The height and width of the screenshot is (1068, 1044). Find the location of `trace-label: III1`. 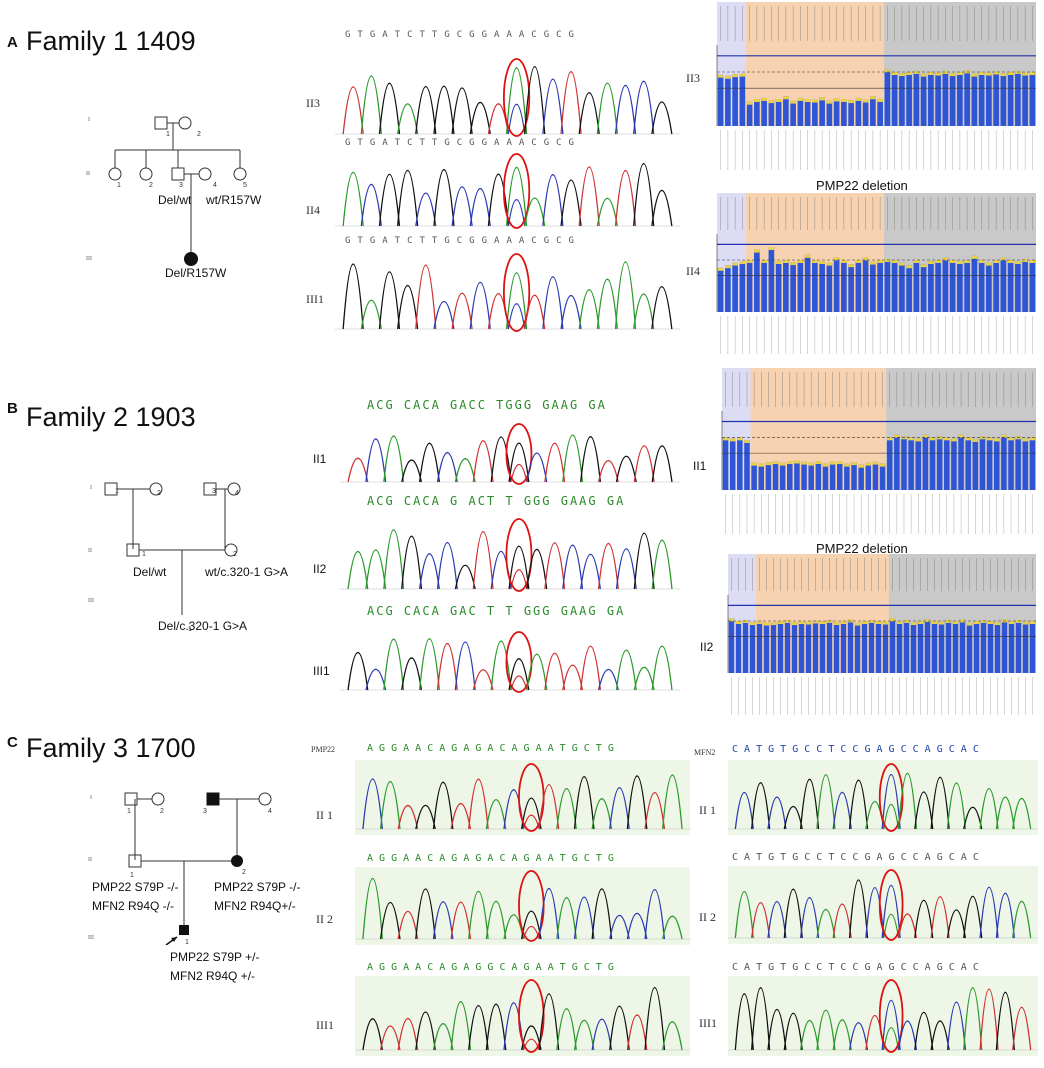

trace-label: III1 is located at coordinates (325, 1025).